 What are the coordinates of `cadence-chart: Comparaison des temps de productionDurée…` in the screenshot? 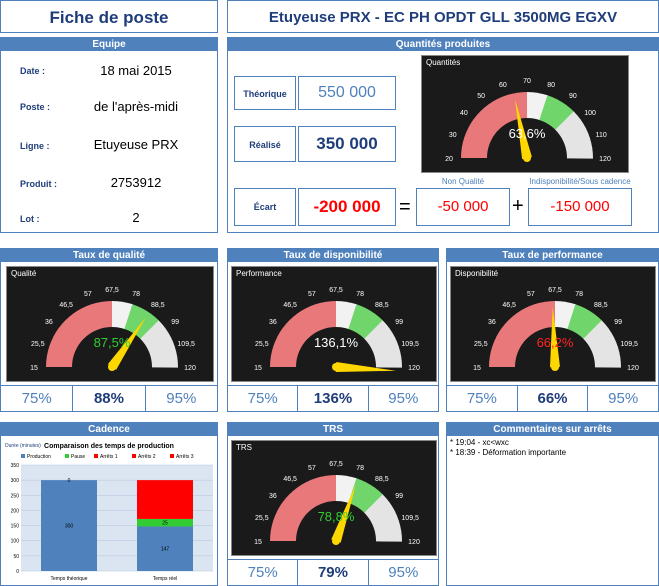 It's located at (109, 512).